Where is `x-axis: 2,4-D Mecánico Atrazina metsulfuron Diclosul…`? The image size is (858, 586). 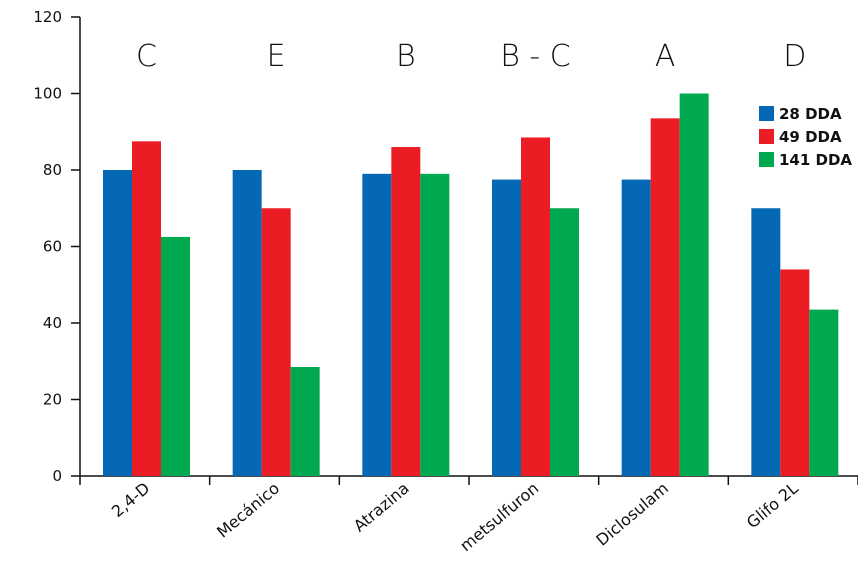 x-axis: 2,4-D Mecánico Atrazina metsulfuron Diclosul… is located at coordinates (468, 515).